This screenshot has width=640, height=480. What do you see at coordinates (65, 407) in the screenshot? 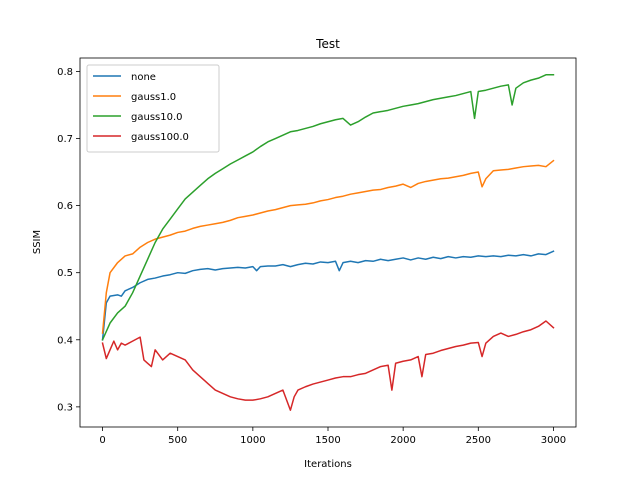
I see `y-tick-label: 0.3` at bounding box center [65, 407].